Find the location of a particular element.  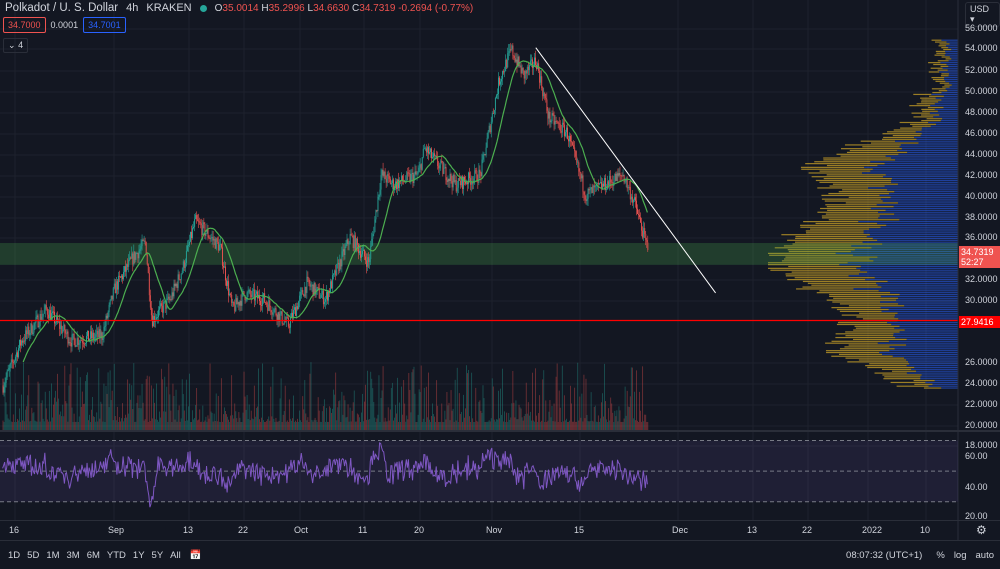

symbol-name: Polkadot / U. S. Dollar is located at coordinates (62, 8).